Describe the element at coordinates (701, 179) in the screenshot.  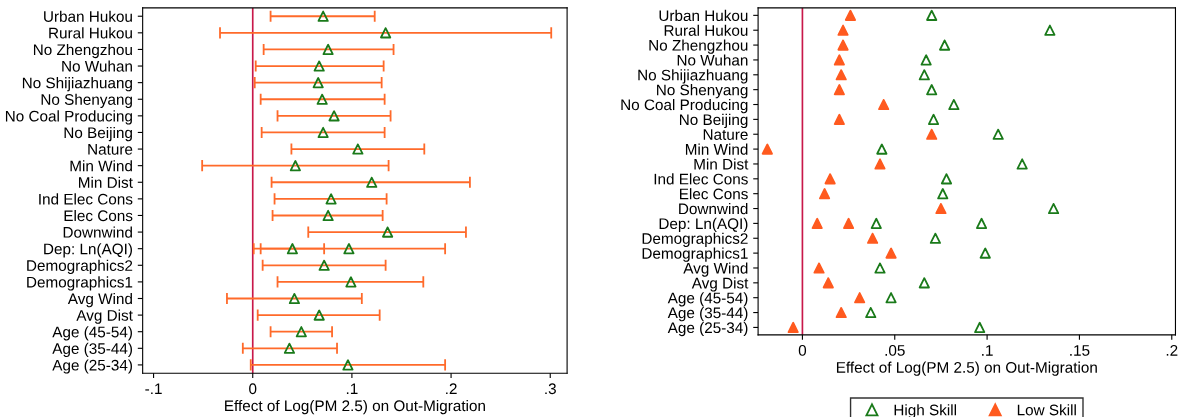
I see `y-tick-label: Ind Elec Cons` at that location.